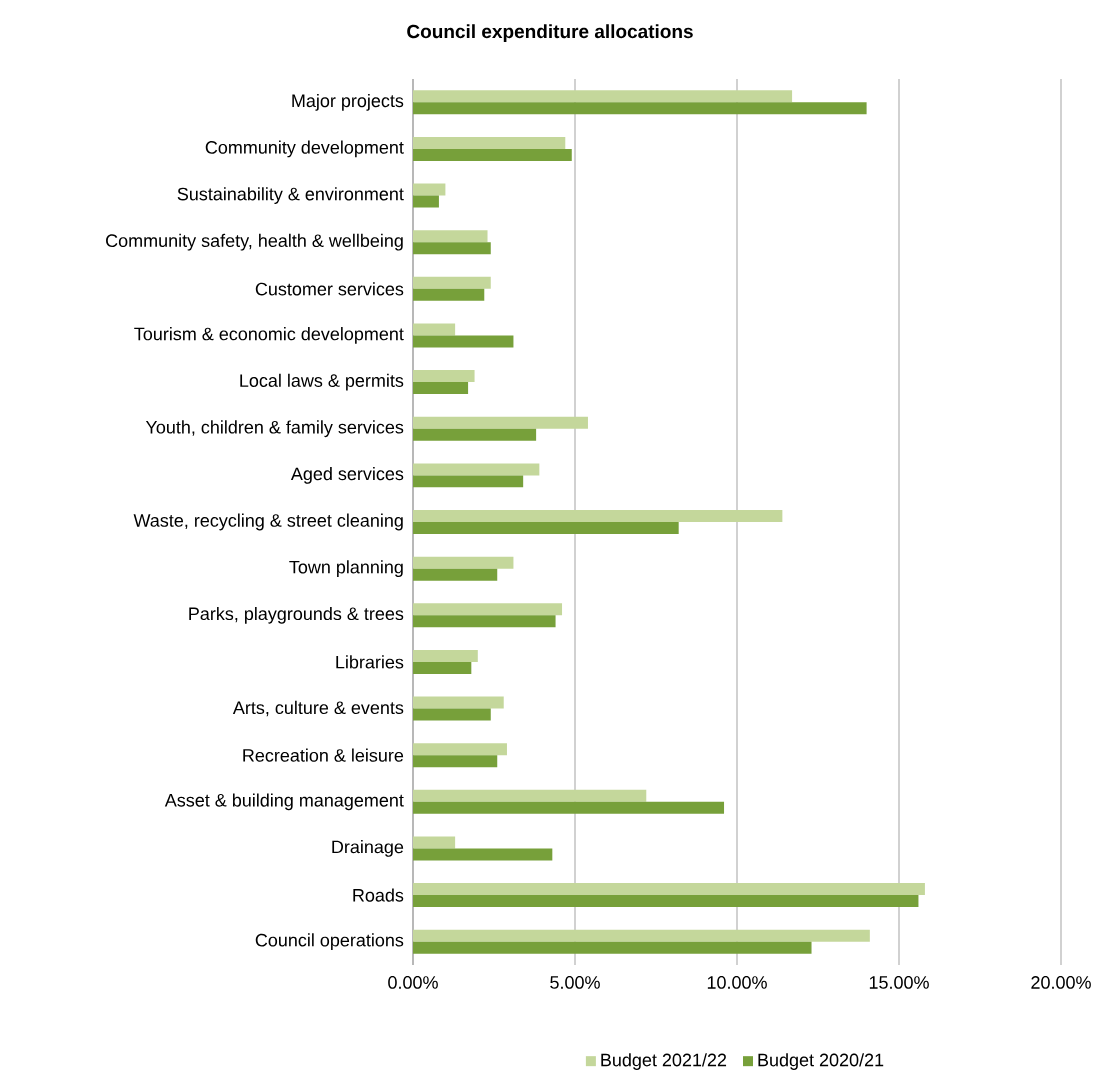 This screenshot has width=1102, height=1072. What do you see at coordinates (1061, 982) in the screenshot?
I see `x-tick-label: 20.00%` at bounding box center [1061, 982].